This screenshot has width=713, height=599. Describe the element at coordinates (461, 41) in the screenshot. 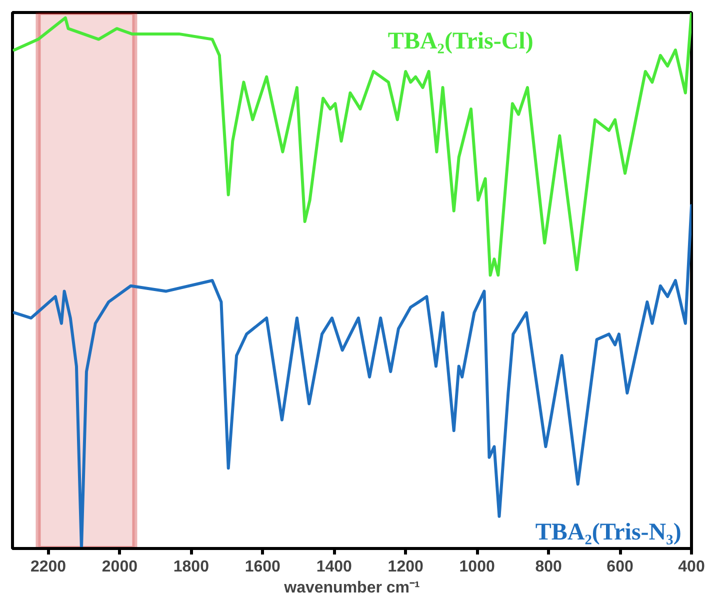

I see `series-label: TBA₂(Tris-Cl)` at that location.